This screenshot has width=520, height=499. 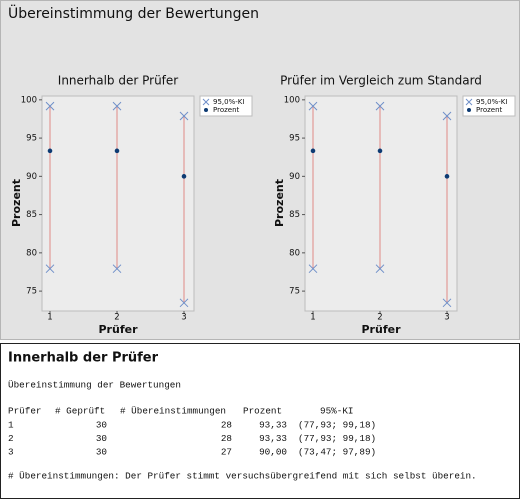 What do you see at coordinates (337, 451) in the screenshot?
I see `table-cell: (73,47; 97,89)` at bounding box center [337, 451].